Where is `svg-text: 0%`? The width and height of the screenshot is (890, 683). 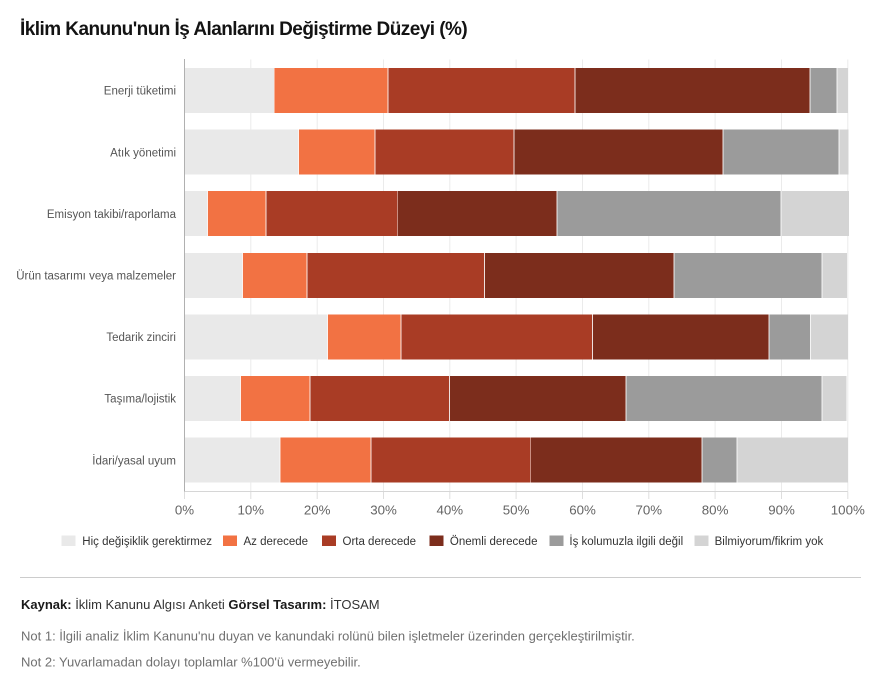 svg-text: 0% is located at coordinates (184, 510).